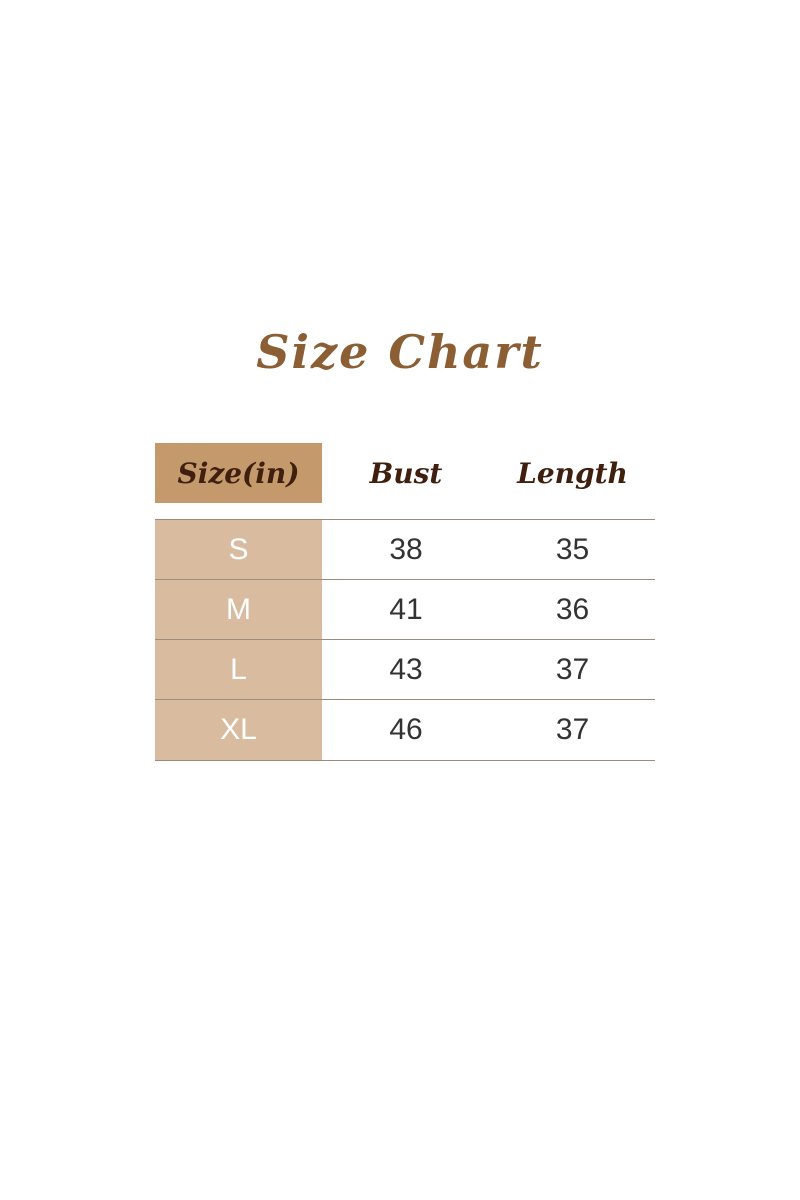 The width and height of the screenshot is (800, 1200). I want to click on length-cell: 36, so click(572, 609).